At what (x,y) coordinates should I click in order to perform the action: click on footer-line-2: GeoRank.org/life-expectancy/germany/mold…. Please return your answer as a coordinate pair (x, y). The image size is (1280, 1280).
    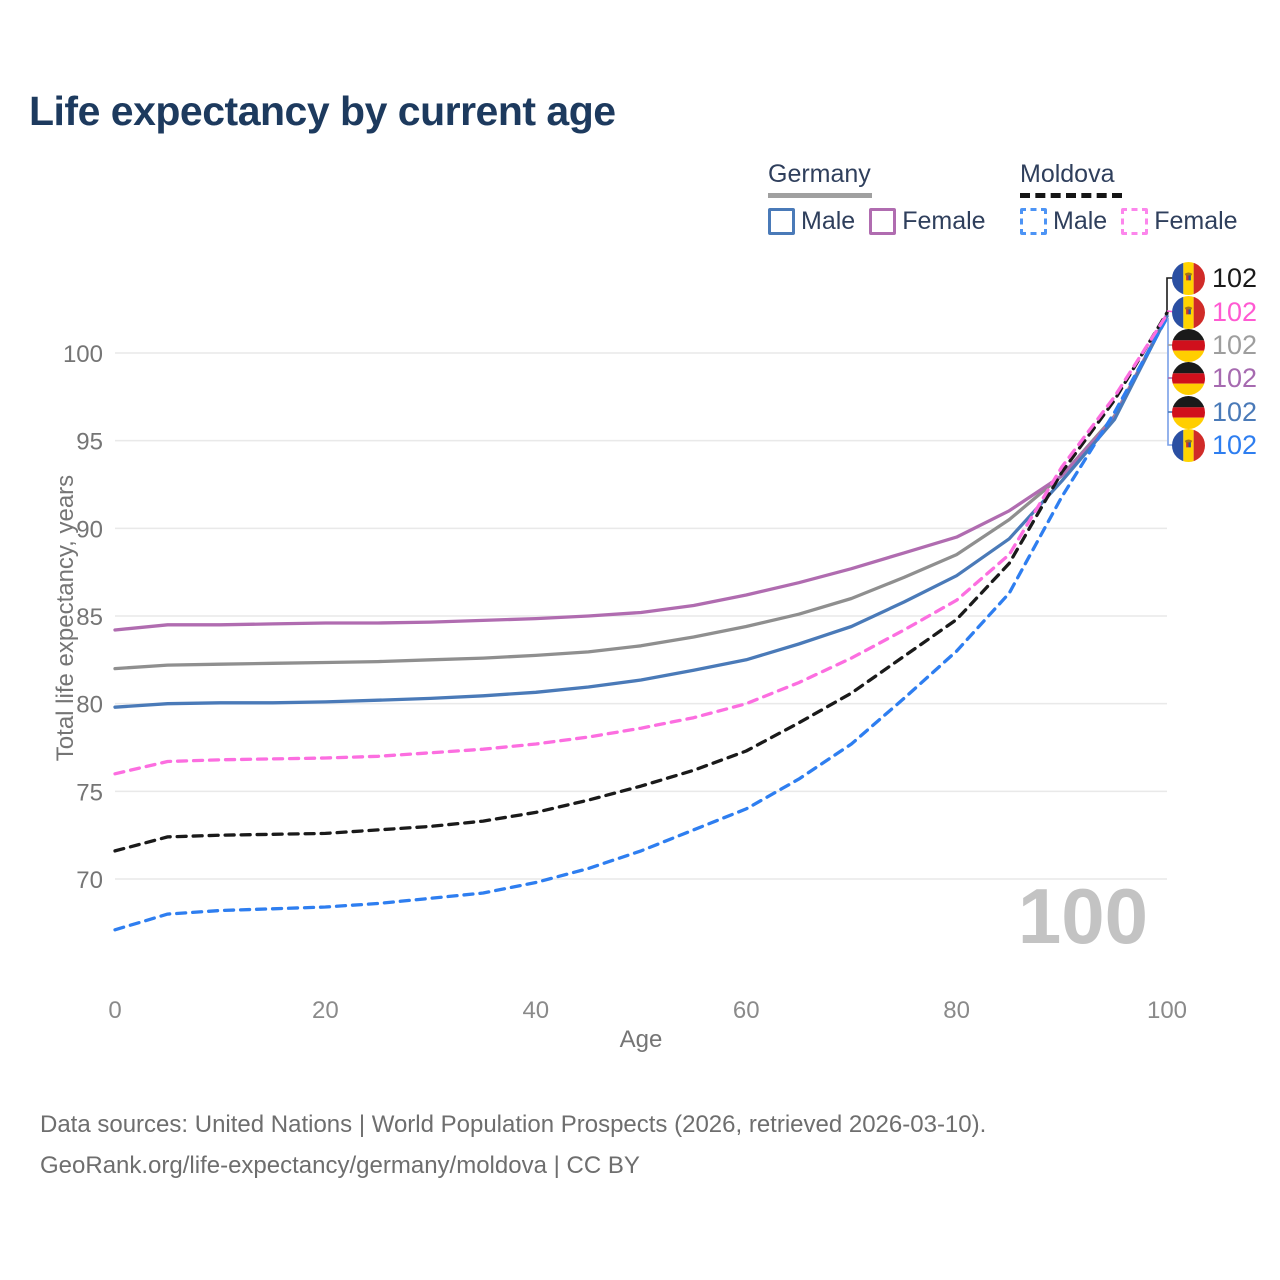
    Looking at the image, I should click on (340, 1165).